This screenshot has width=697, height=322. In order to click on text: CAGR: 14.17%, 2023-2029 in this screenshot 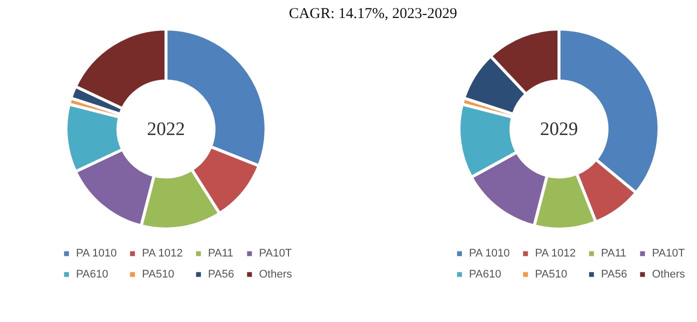, I will do `click(373, 14)`.